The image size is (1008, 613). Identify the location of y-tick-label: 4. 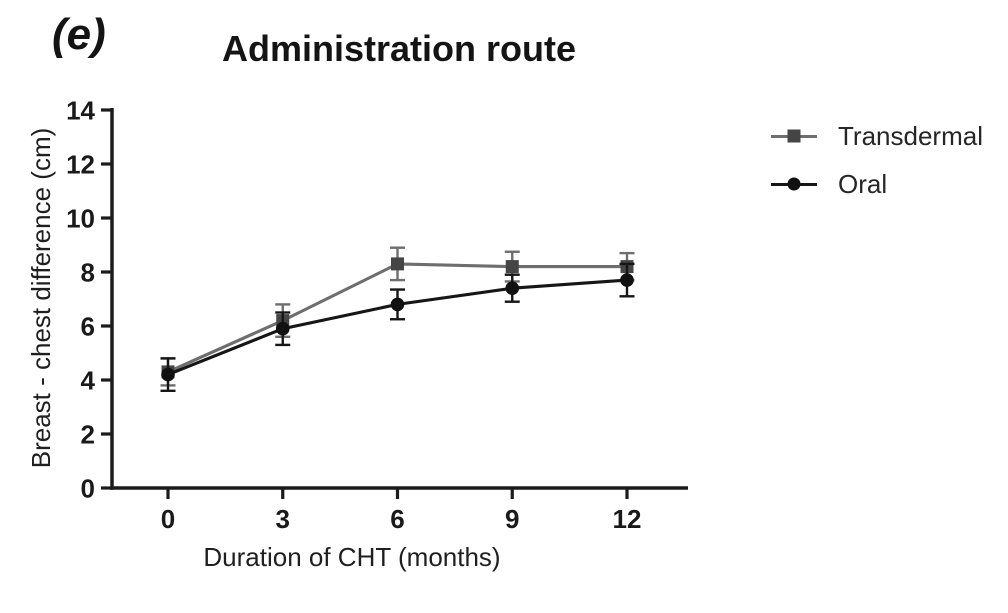
(88, 380).